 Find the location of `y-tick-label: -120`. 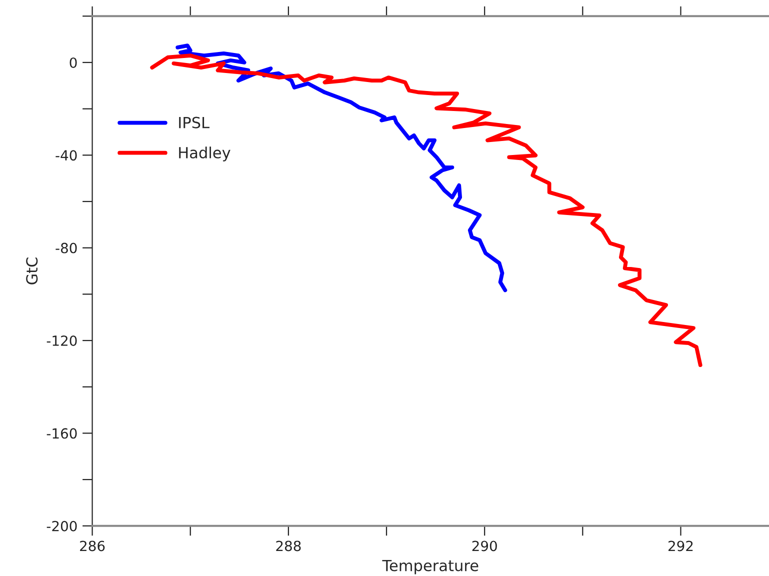

y-tick-label: -120 is located at coordinates (61, 340).